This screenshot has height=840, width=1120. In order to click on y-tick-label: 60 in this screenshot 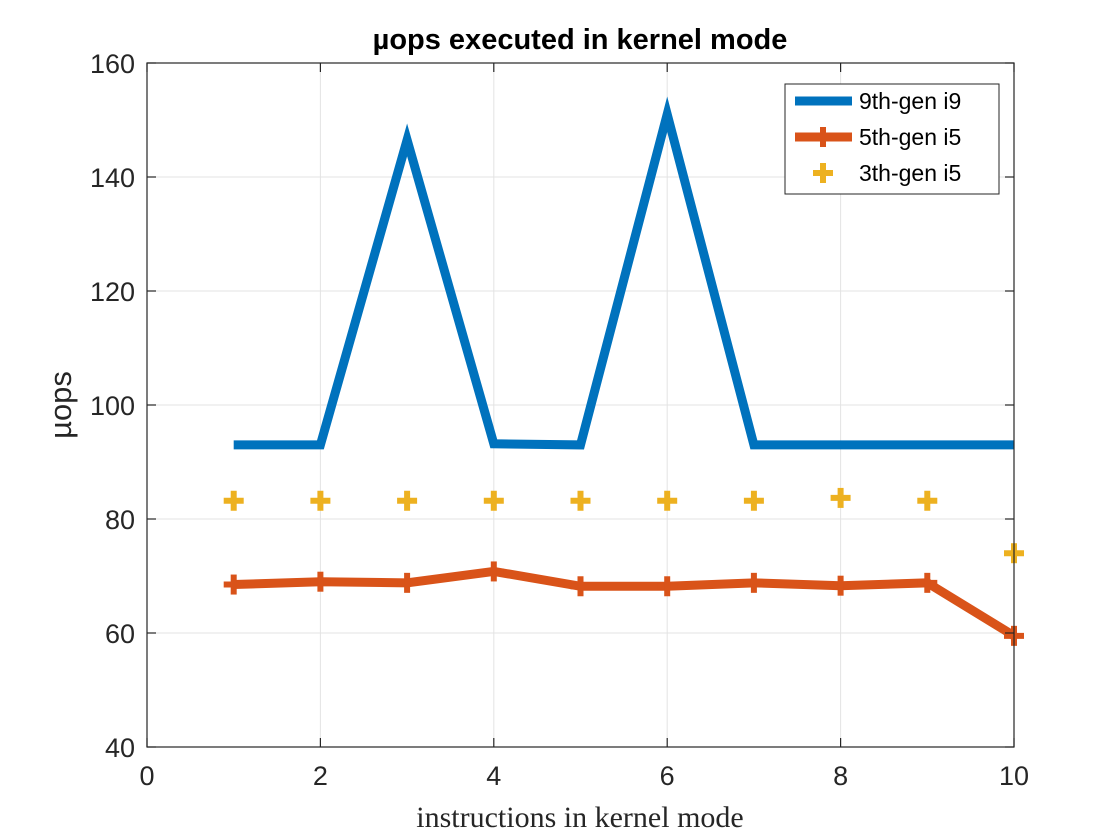, I will do `click(120, 634)`.